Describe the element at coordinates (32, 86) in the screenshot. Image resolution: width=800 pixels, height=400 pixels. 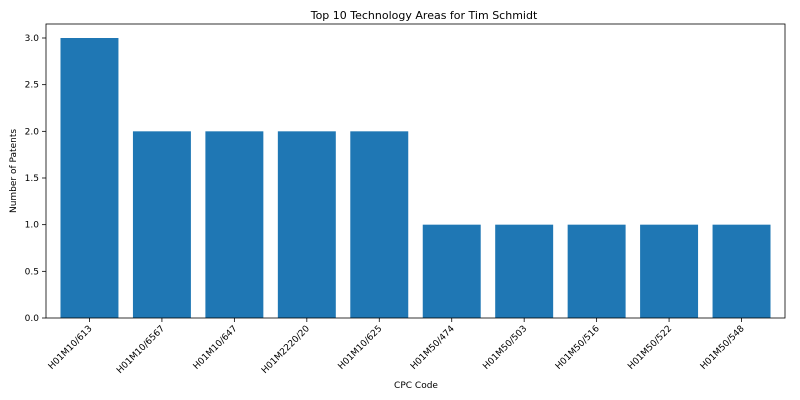
I see `y-tick-label: 2.5` at that location.